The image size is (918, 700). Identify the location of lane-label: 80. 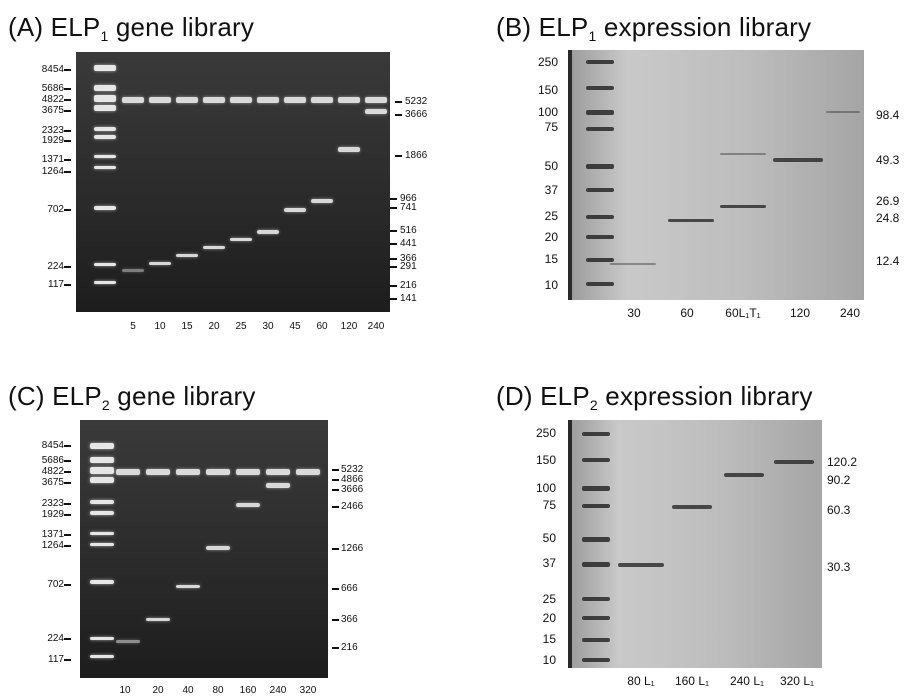
(218, 690).